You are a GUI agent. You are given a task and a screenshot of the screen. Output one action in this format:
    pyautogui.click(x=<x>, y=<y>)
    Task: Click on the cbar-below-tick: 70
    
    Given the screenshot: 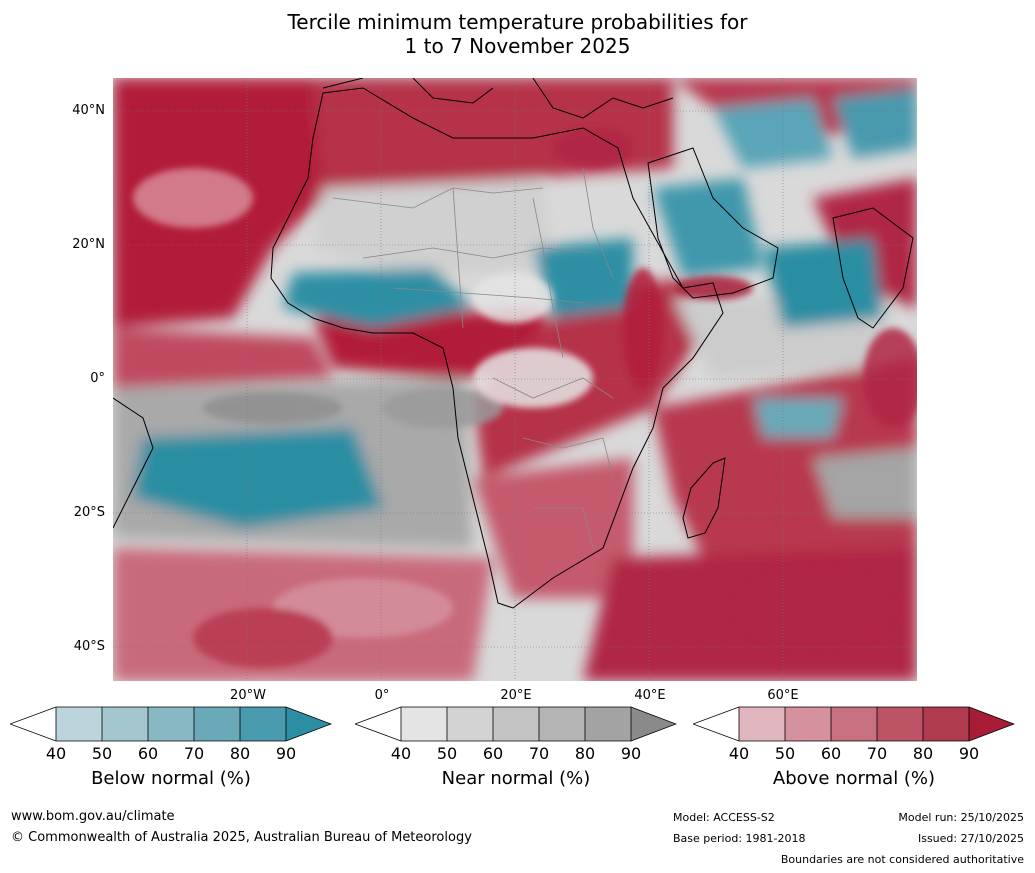 What is the action you would take?
    pyautogui.click(x=194, y=753)
    